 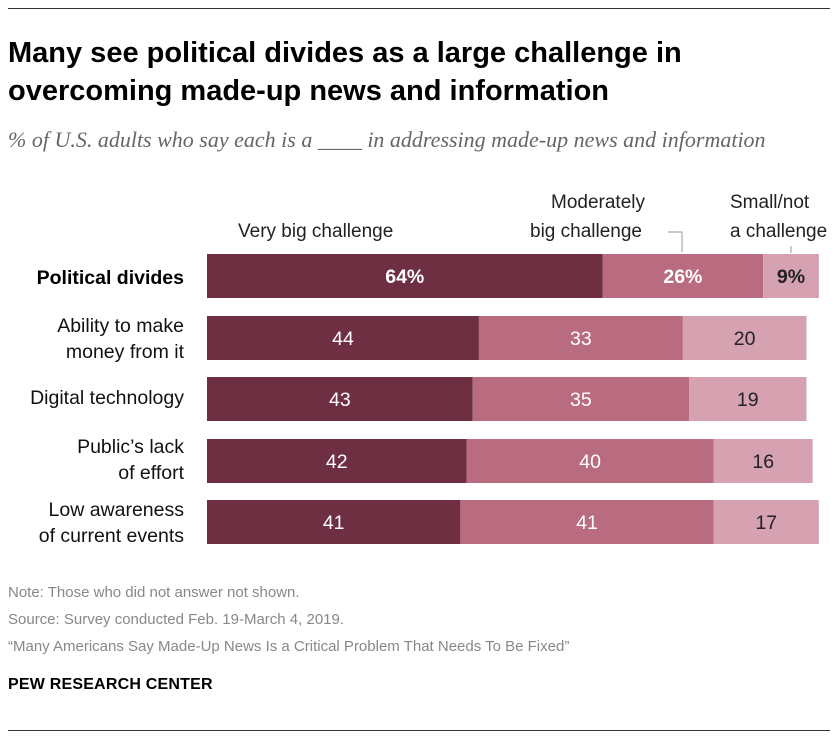 I want to click on legend-small-line1: Small/not, so click(x=770, y=202).